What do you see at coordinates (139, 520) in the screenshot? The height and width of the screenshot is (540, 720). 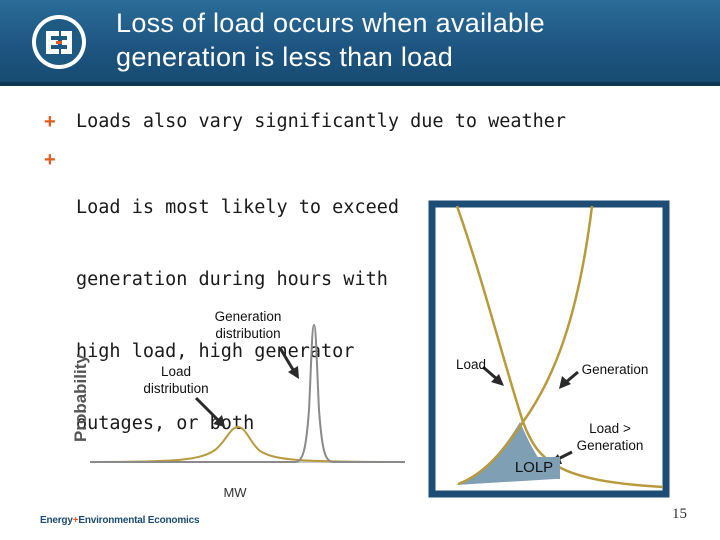 I see `company-name-part2: Environmental Economics` at bounding box center [139, 520].